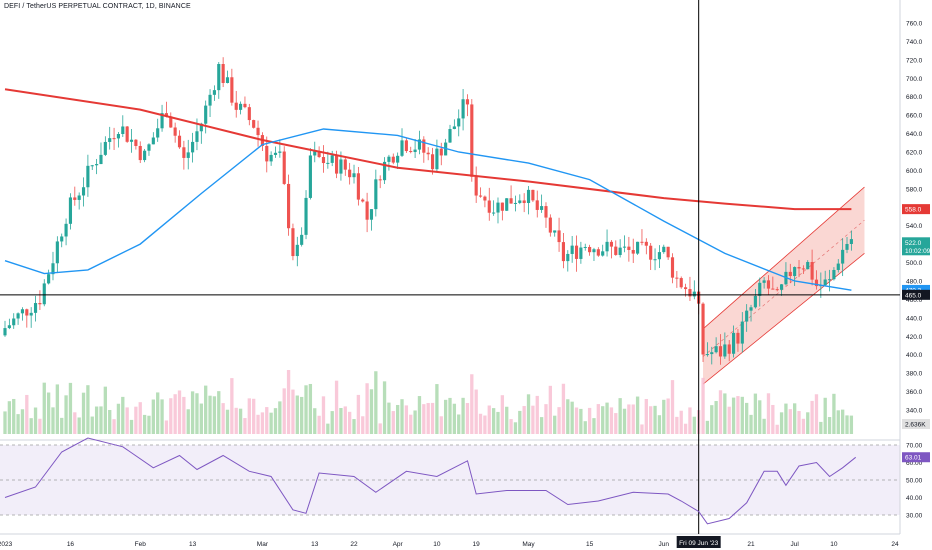  Describe the element at coordinates (914, 516) in the screenshot. I see `rsi-tick-label: 30.00` at that location.